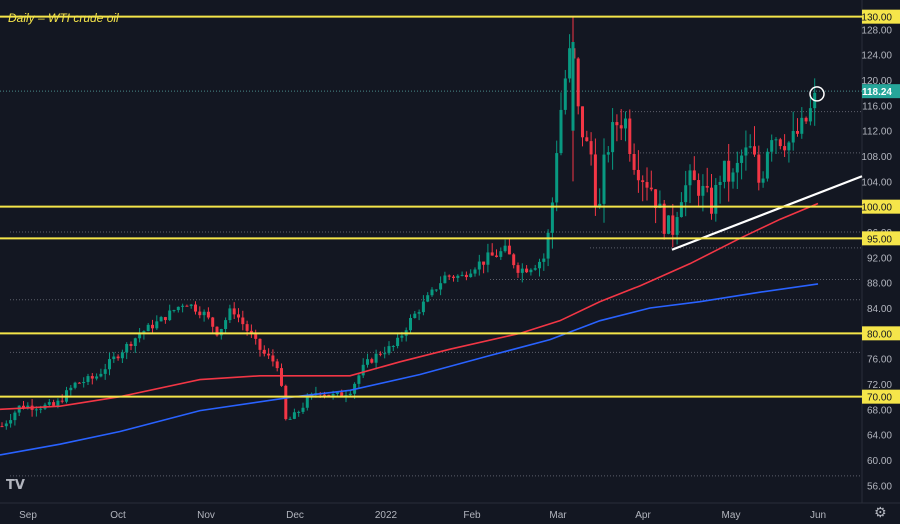 This screenshot has height=524, width=900. I want to click on y-tick-label: 88.00, so click(879, 284).